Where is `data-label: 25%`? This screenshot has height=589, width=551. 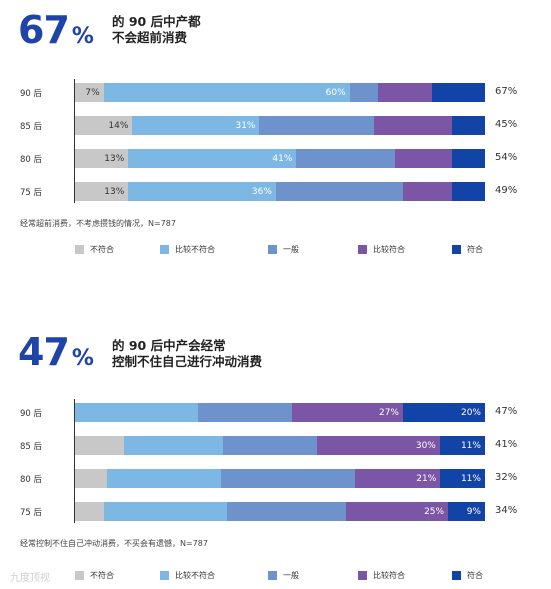
data-label: 25% is located at coordinates (434, 511).